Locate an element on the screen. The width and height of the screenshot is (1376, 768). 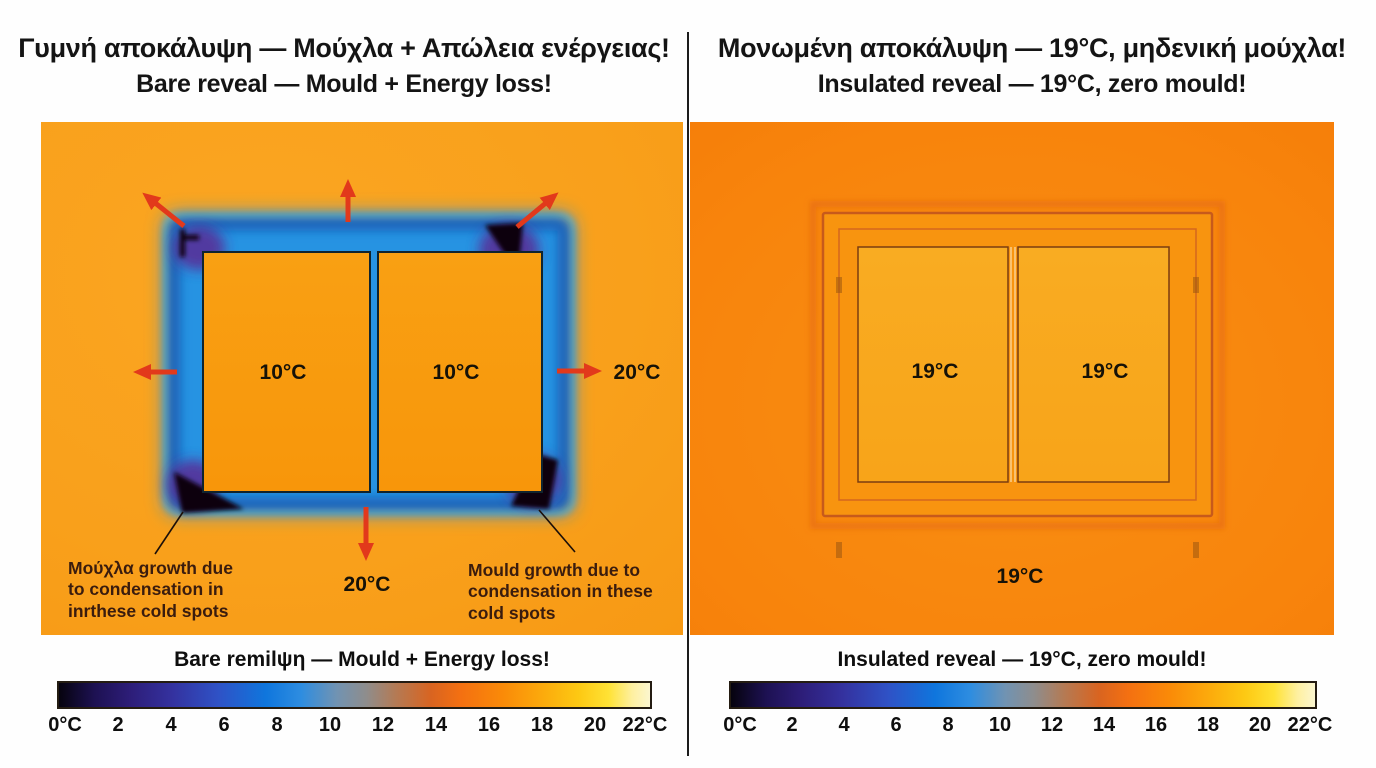
mould-annotation-right-line1: Mould growth due to is located at coordinates (554, 570).